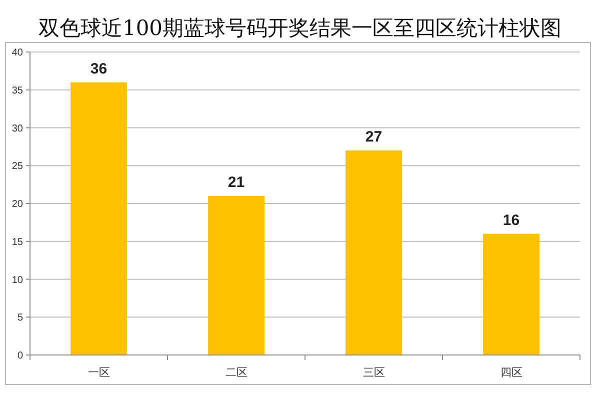 The height and width of the screenshot is (400, 600). What do you see at coordinates (18, 53) in the screenshot?
I see `y-tick-label: 40` at bounding box center [18, 53].